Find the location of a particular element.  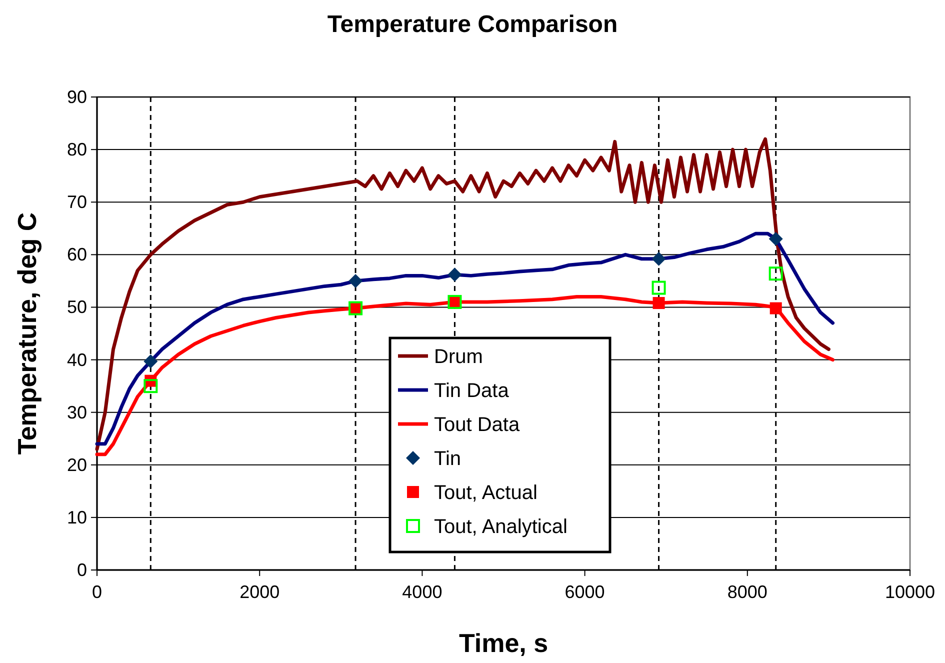

y-tick-label: 40 is located at coordinates (76, 360).